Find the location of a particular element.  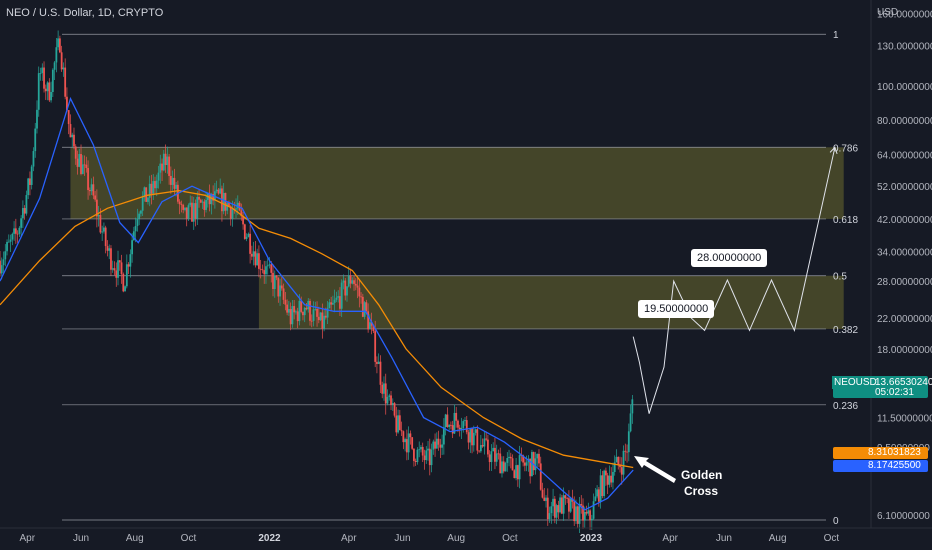

price-tick-1: 130.00000000 is located at coordinates (904, 47).